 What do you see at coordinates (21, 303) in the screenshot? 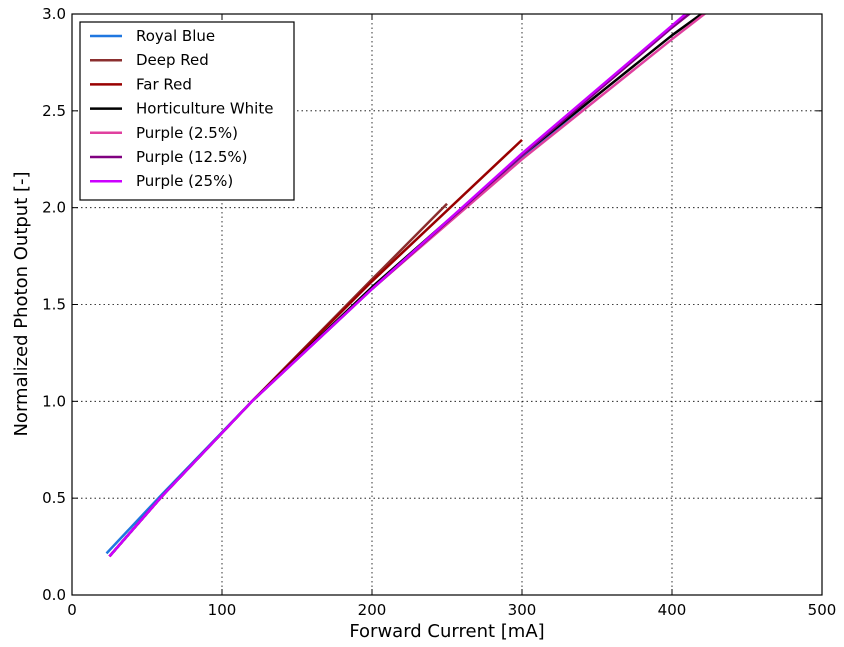
I see `y-axis-title: Normalized Photon Output [-]` at bounding box center [21, 303].